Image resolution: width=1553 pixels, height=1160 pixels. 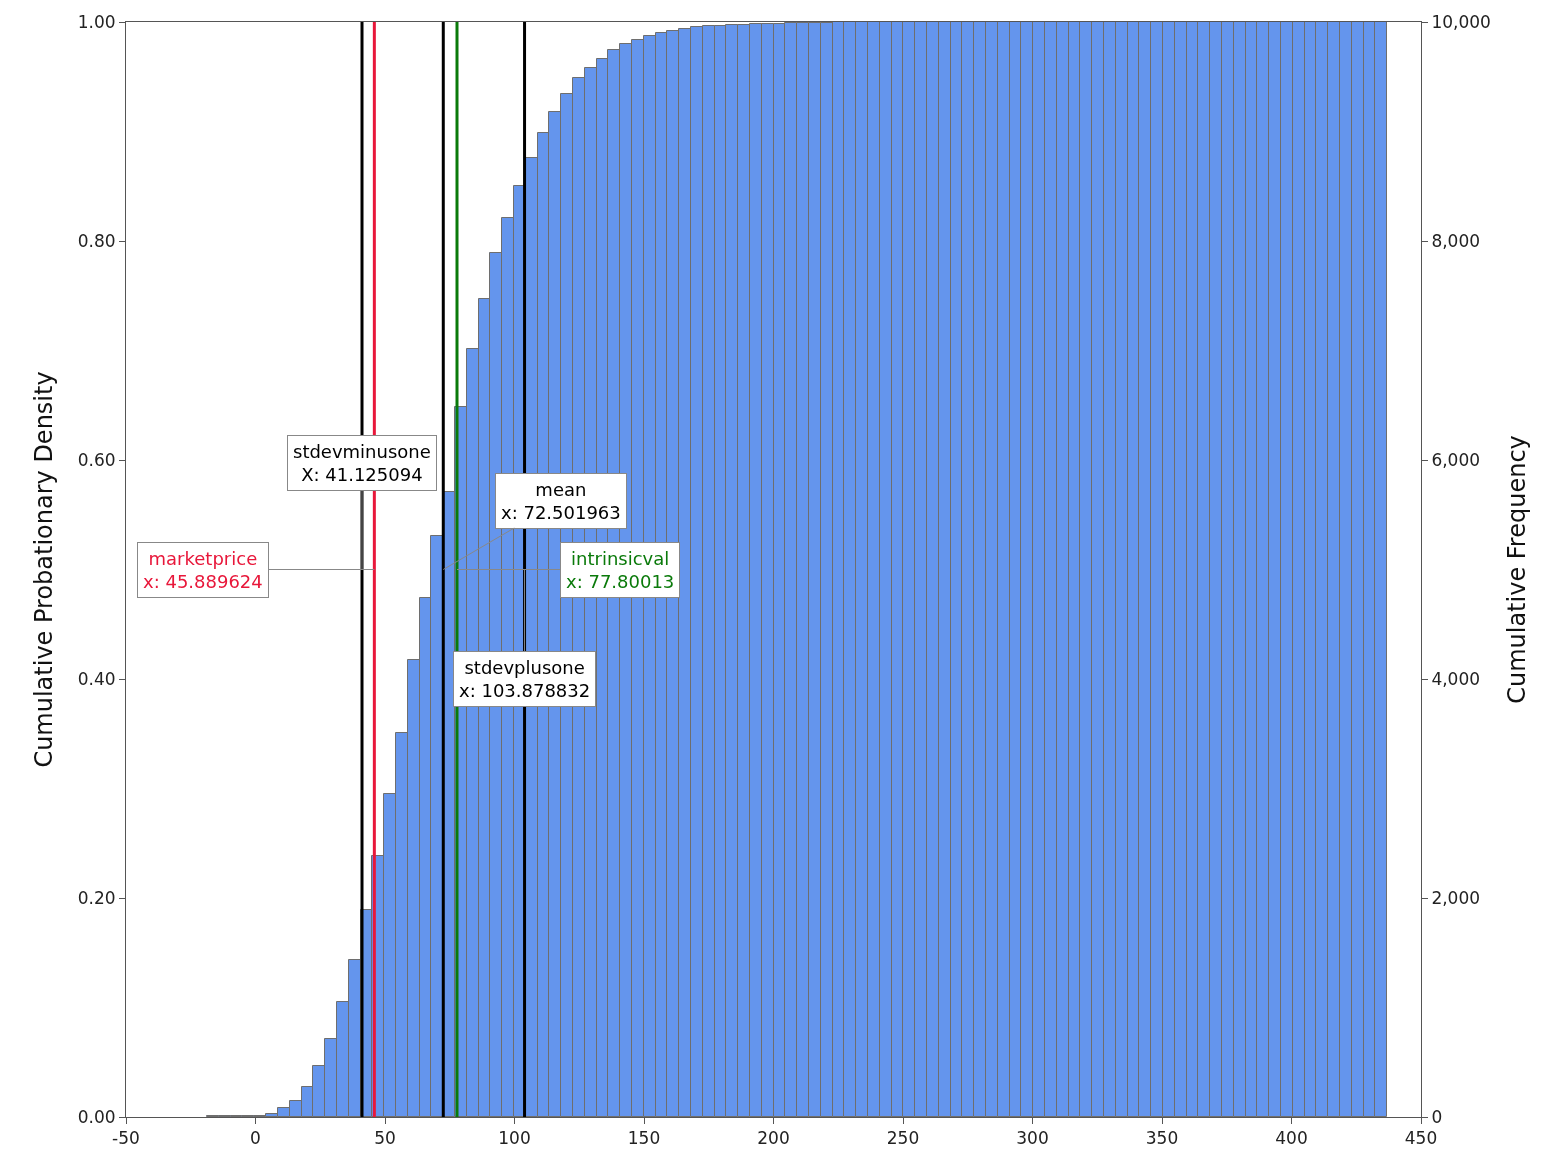 What do you see at coordinates (1456, 897) in the screenshot?
I see `y2-tick-label: 2,000` at bounding box center [1456, 897].